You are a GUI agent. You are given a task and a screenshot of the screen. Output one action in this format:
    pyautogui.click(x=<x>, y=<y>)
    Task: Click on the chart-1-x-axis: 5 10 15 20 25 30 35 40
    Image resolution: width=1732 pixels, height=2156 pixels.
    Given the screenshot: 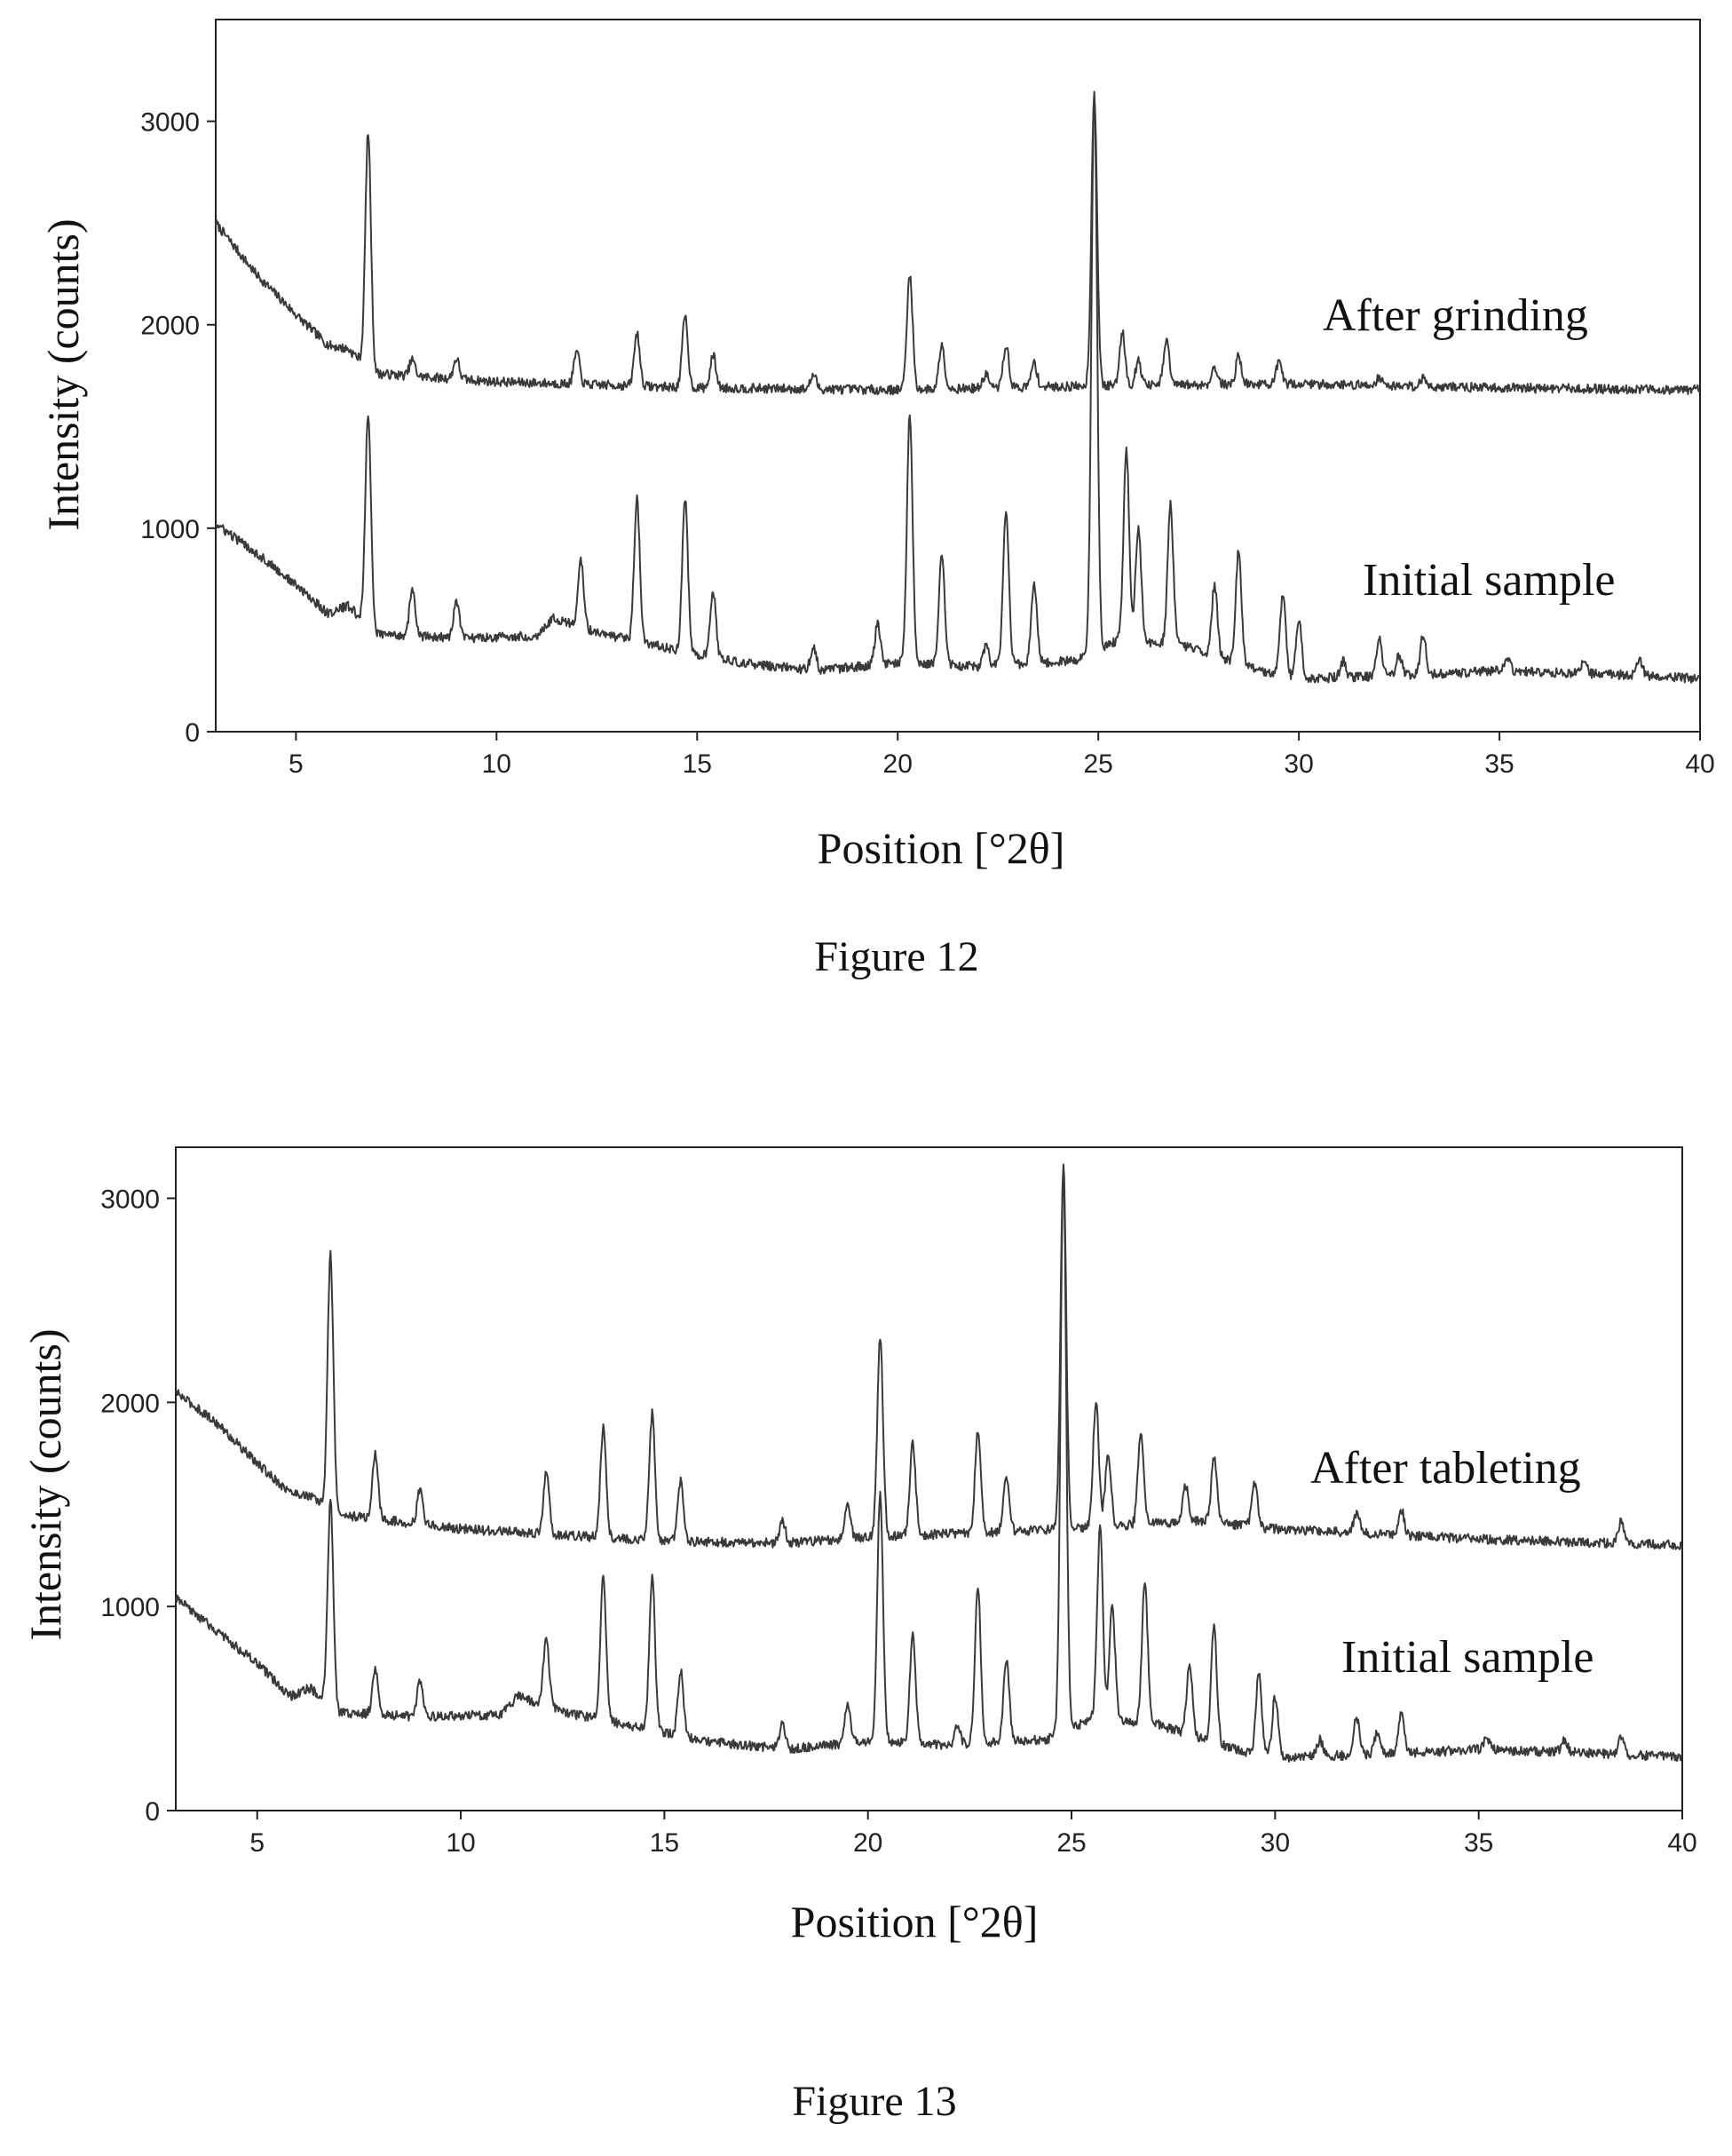 What is the action you would take?
    pyautogui.click(x=1002, y=755)
    